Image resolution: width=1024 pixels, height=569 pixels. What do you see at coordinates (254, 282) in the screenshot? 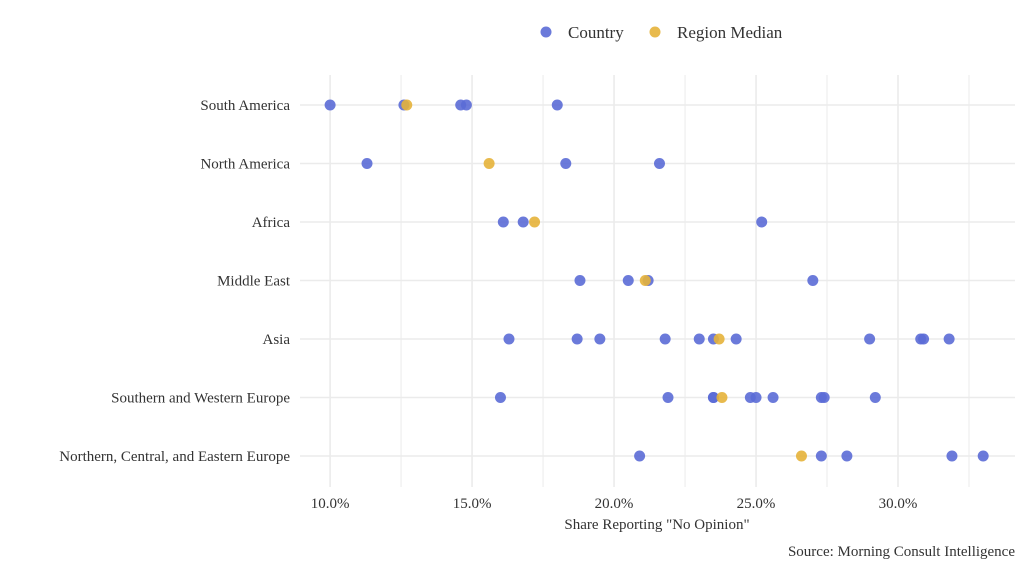
I see `y-tick-label: Middle East` at bounding box center [254, 282].